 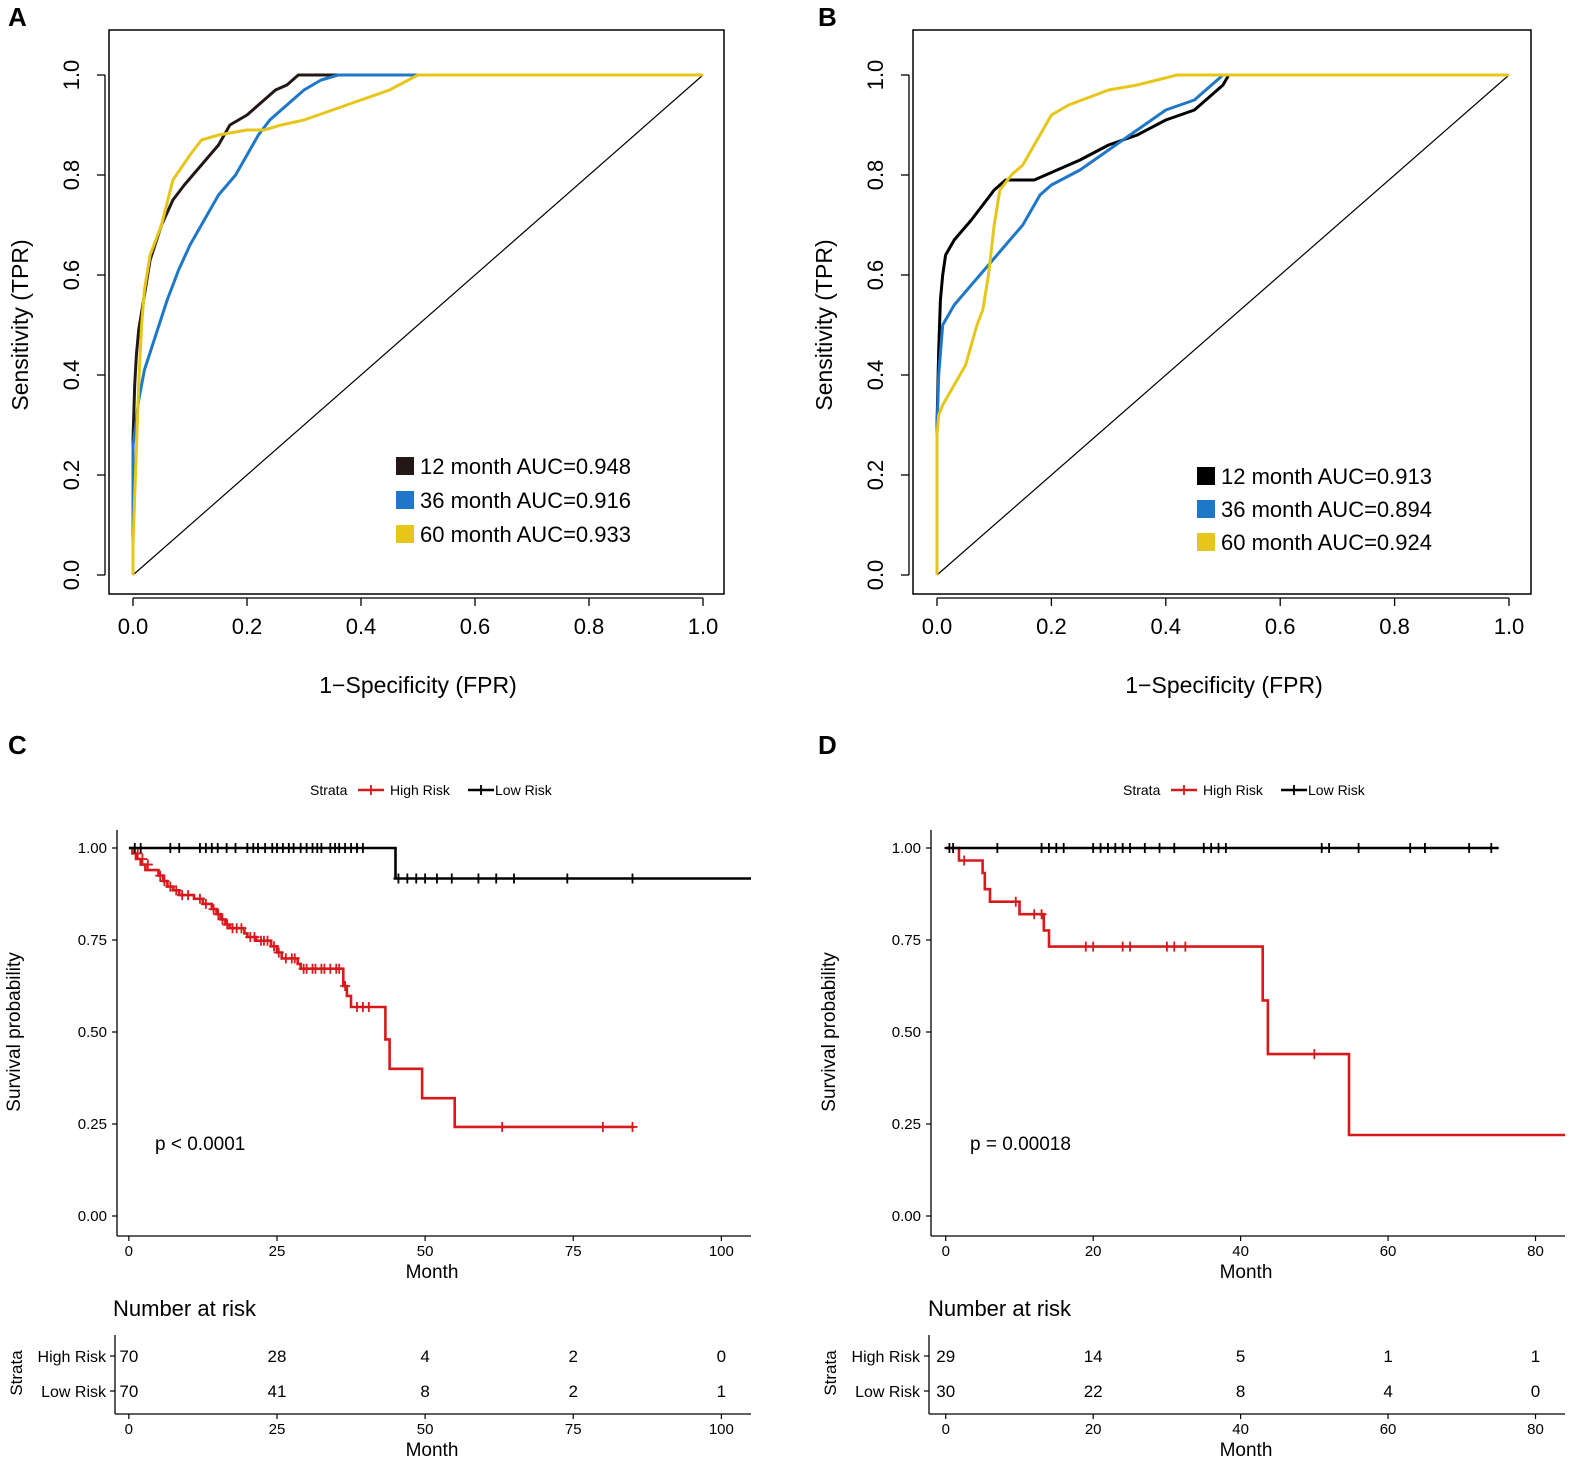 What do you see at coordinates (425, 1429) in the screenshot?
I see `km-c-risk-x-tick-label: 50` at bounding box center [425, 1429].